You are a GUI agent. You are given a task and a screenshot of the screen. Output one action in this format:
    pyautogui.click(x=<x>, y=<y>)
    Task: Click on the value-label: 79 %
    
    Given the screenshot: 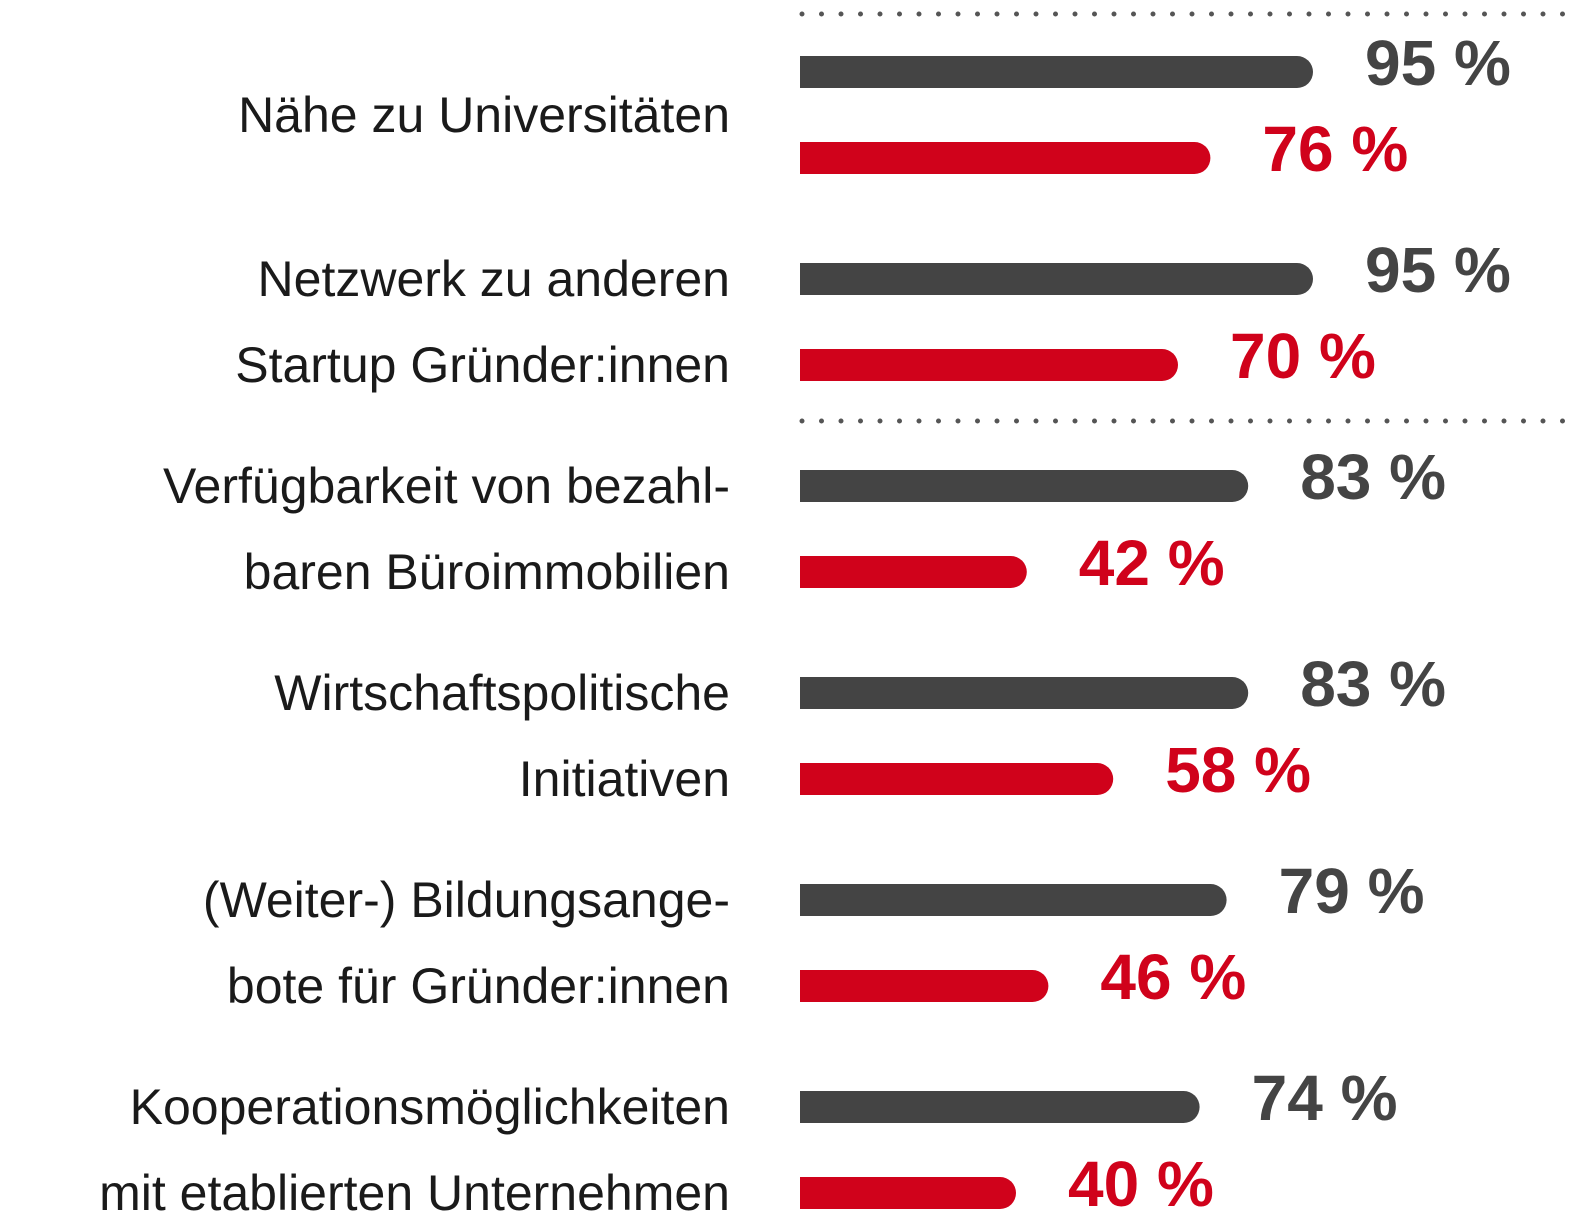 What is the action you would take?
    pyautogui.click(x=1352, y=891)
    